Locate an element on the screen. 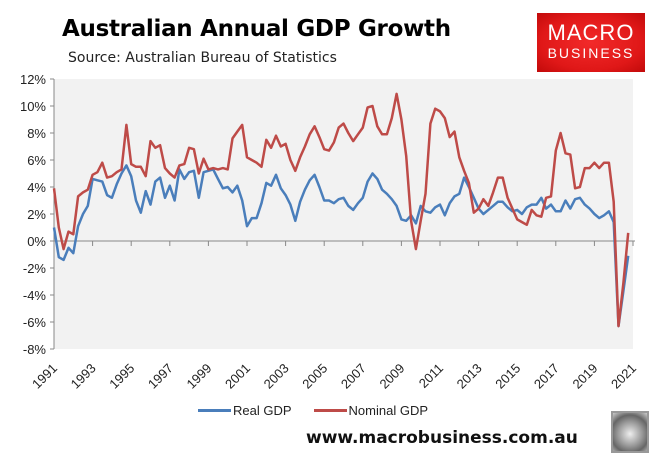 The width and height of the screenshot is (660, 465). legend-swatch-real-gdp is located at coordinates (214, 410).